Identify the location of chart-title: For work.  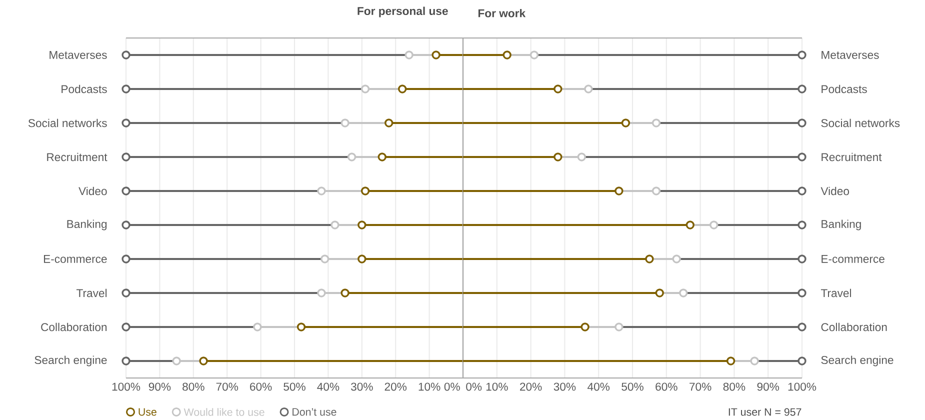
(502, 13).